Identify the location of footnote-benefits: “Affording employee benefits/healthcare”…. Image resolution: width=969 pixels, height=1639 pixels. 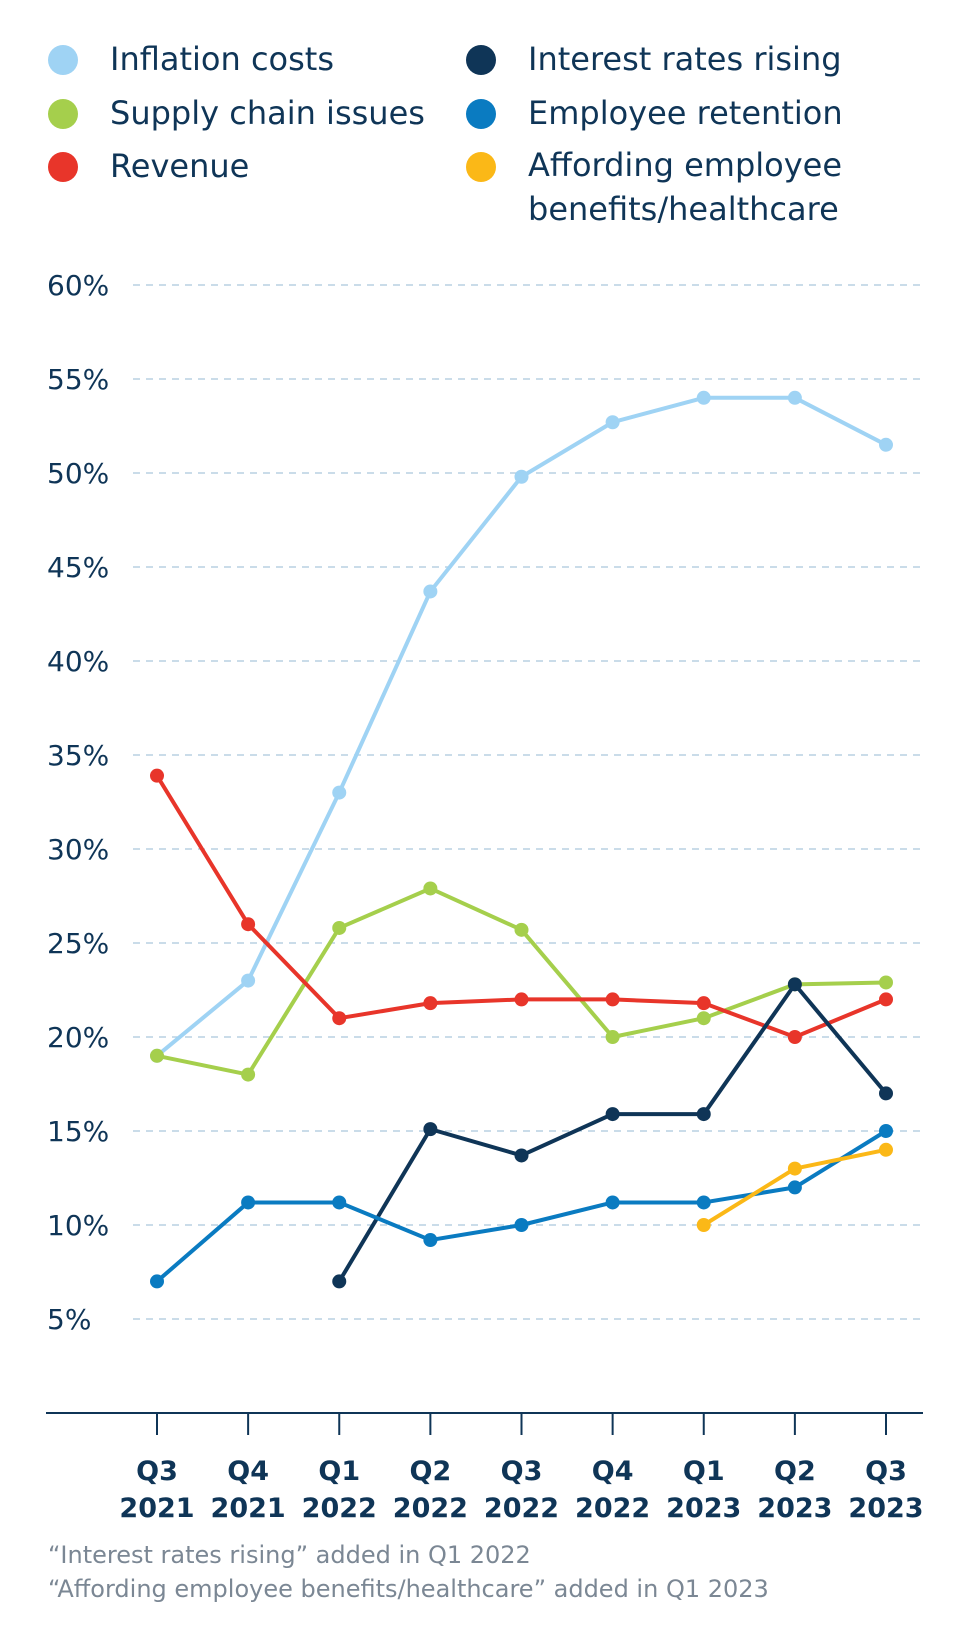
(408, 1589).